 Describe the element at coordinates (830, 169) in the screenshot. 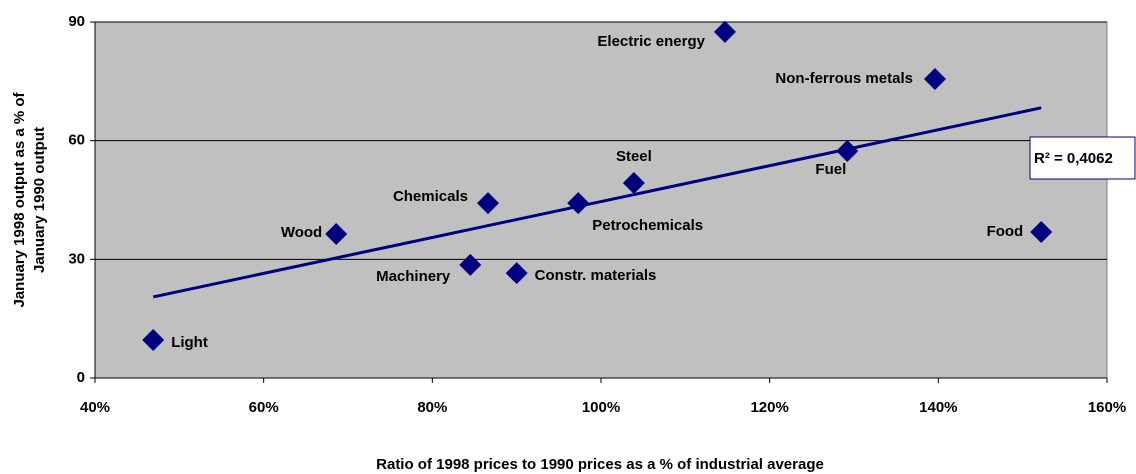

I see `point-label: Fuel` at that location.